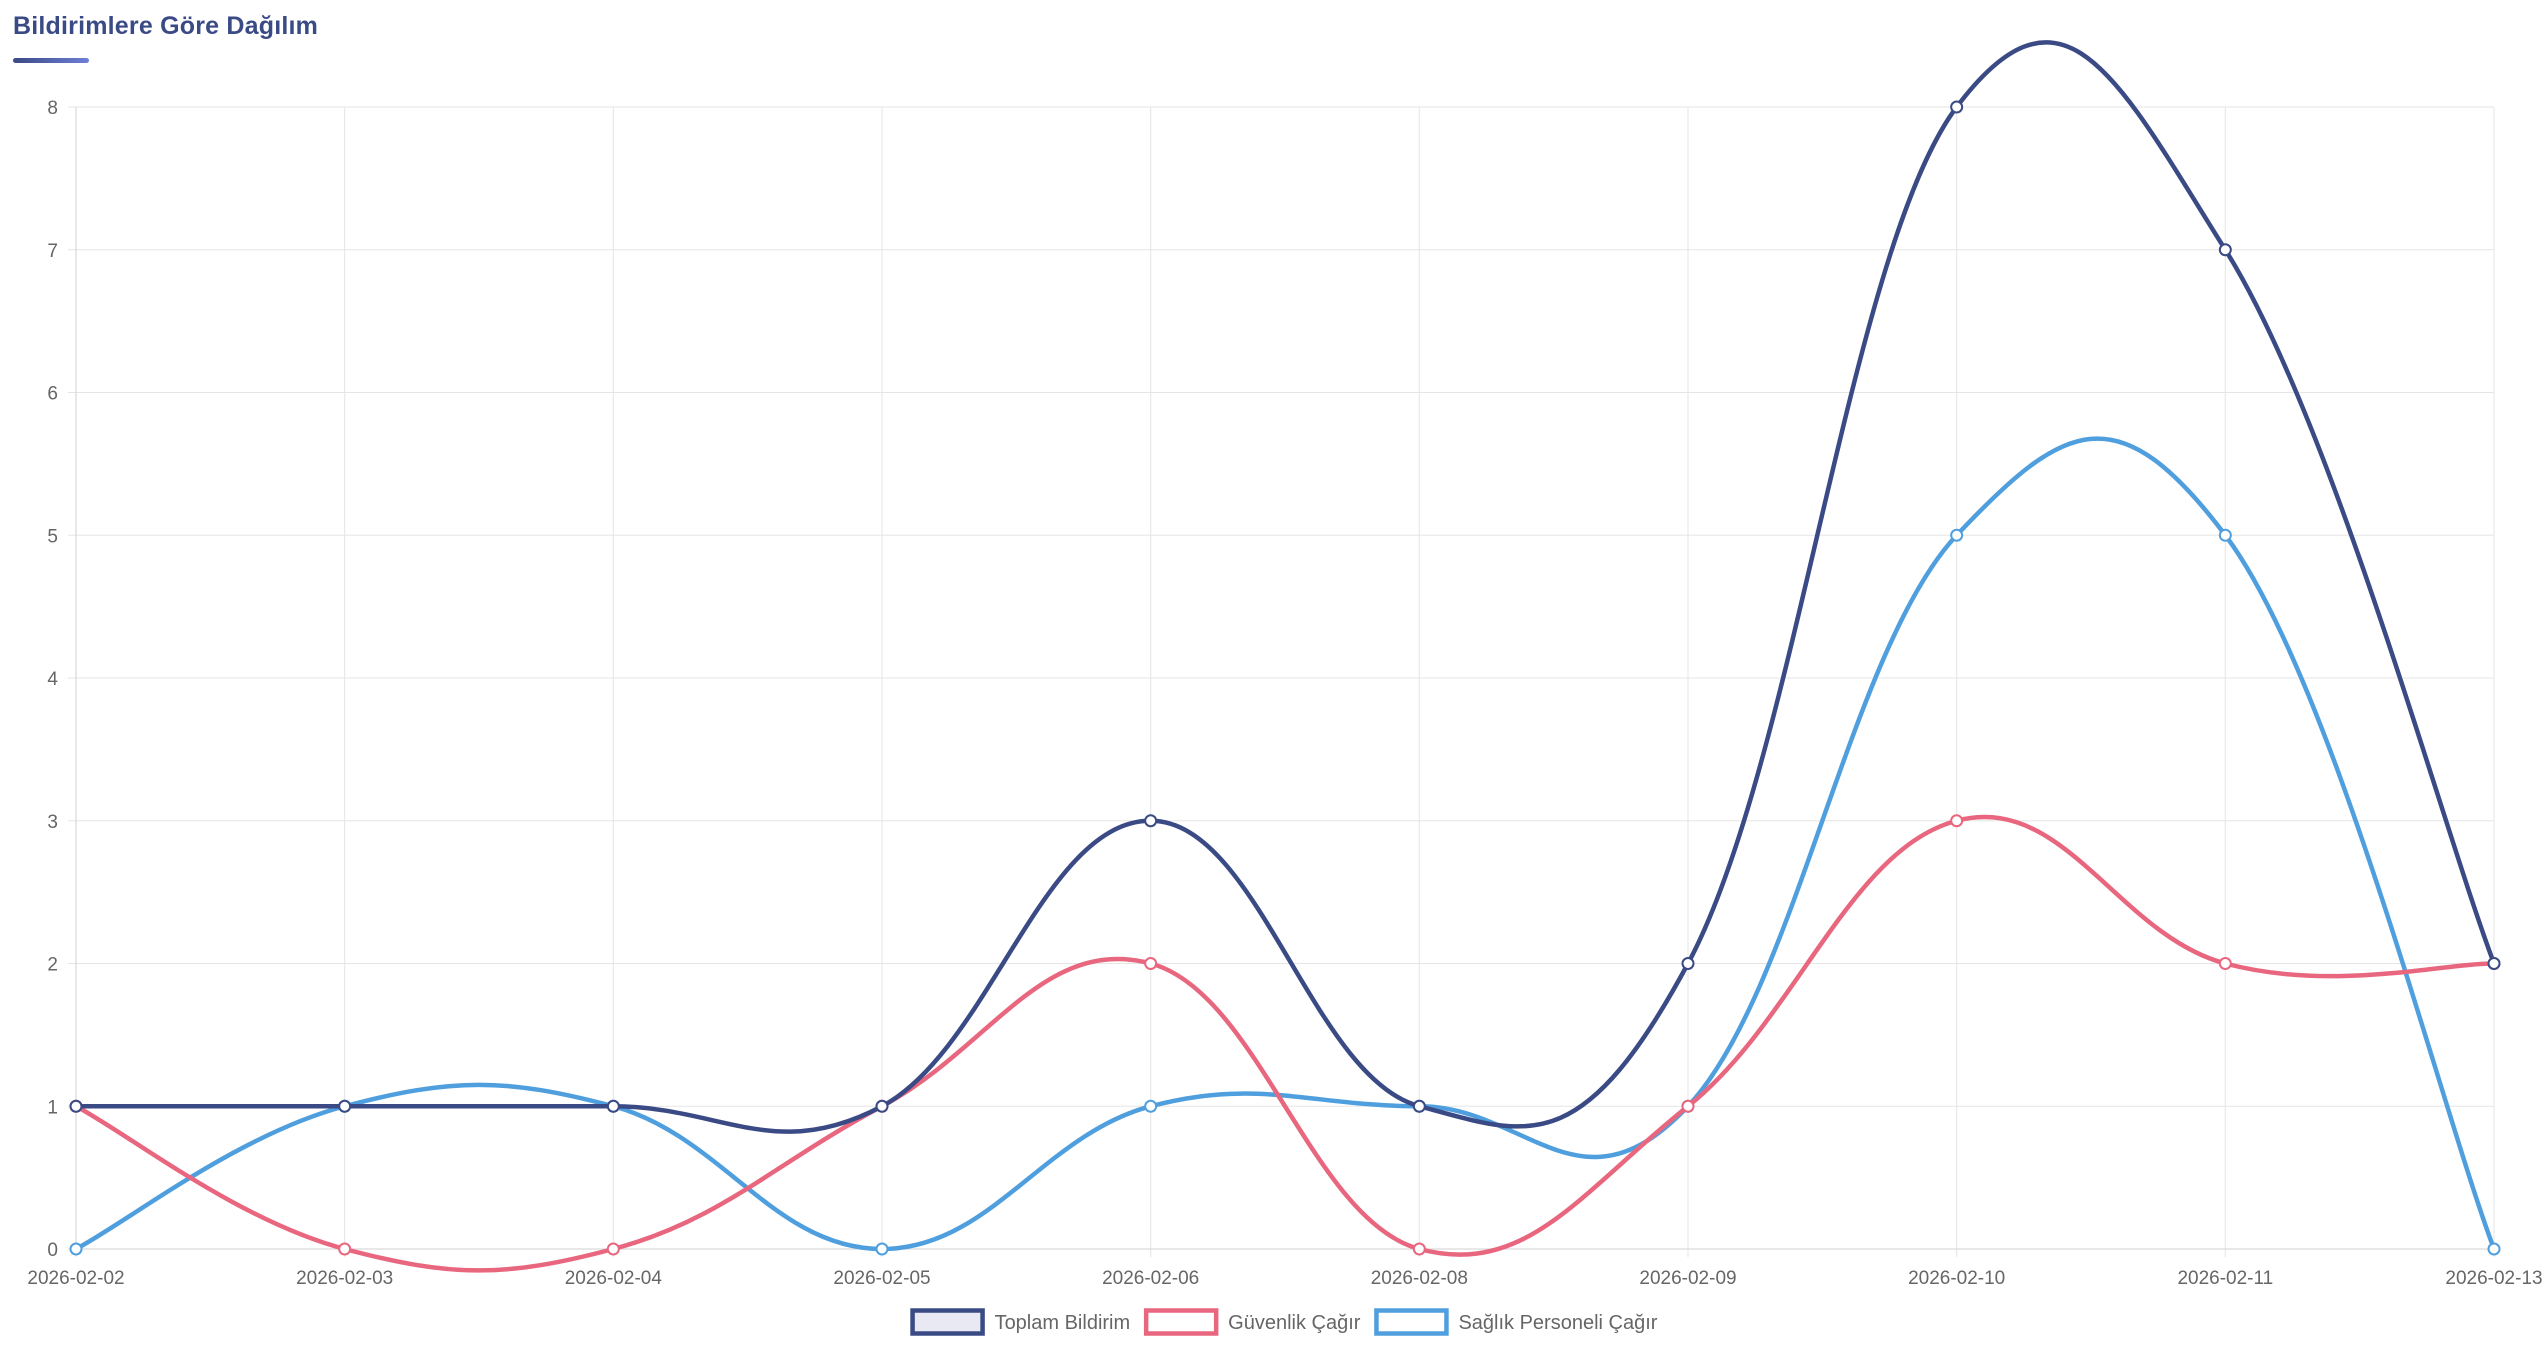  What do you see at coordinates (2225, 1278) in the screenshot?
I see `x-tick-label: 2026-02-11` at bounding box center [2225, 1278].